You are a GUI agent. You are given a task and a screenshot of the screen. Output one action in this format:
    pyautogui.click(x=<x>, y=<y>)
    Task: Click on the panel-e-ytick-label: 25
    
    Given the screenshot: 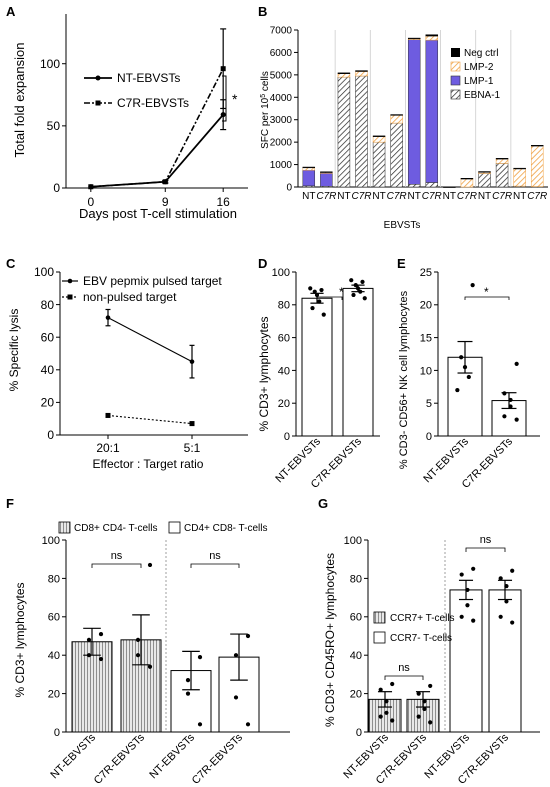 What is the action you would take?
    pyautogui.click(x=426, y=273)
    